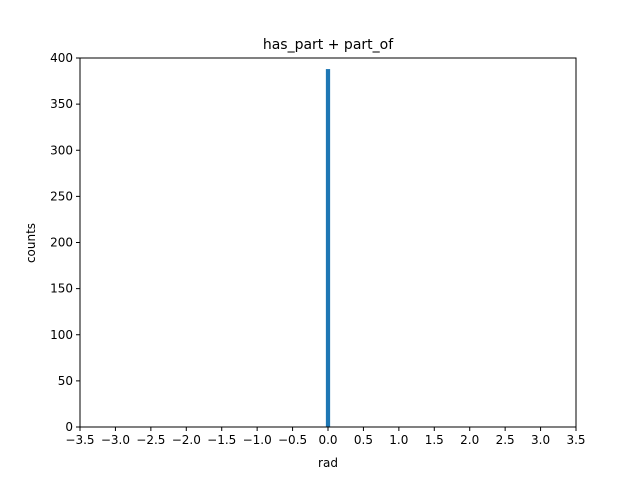  I want to click on x-tick-label: −0.5, so click(292, 440).